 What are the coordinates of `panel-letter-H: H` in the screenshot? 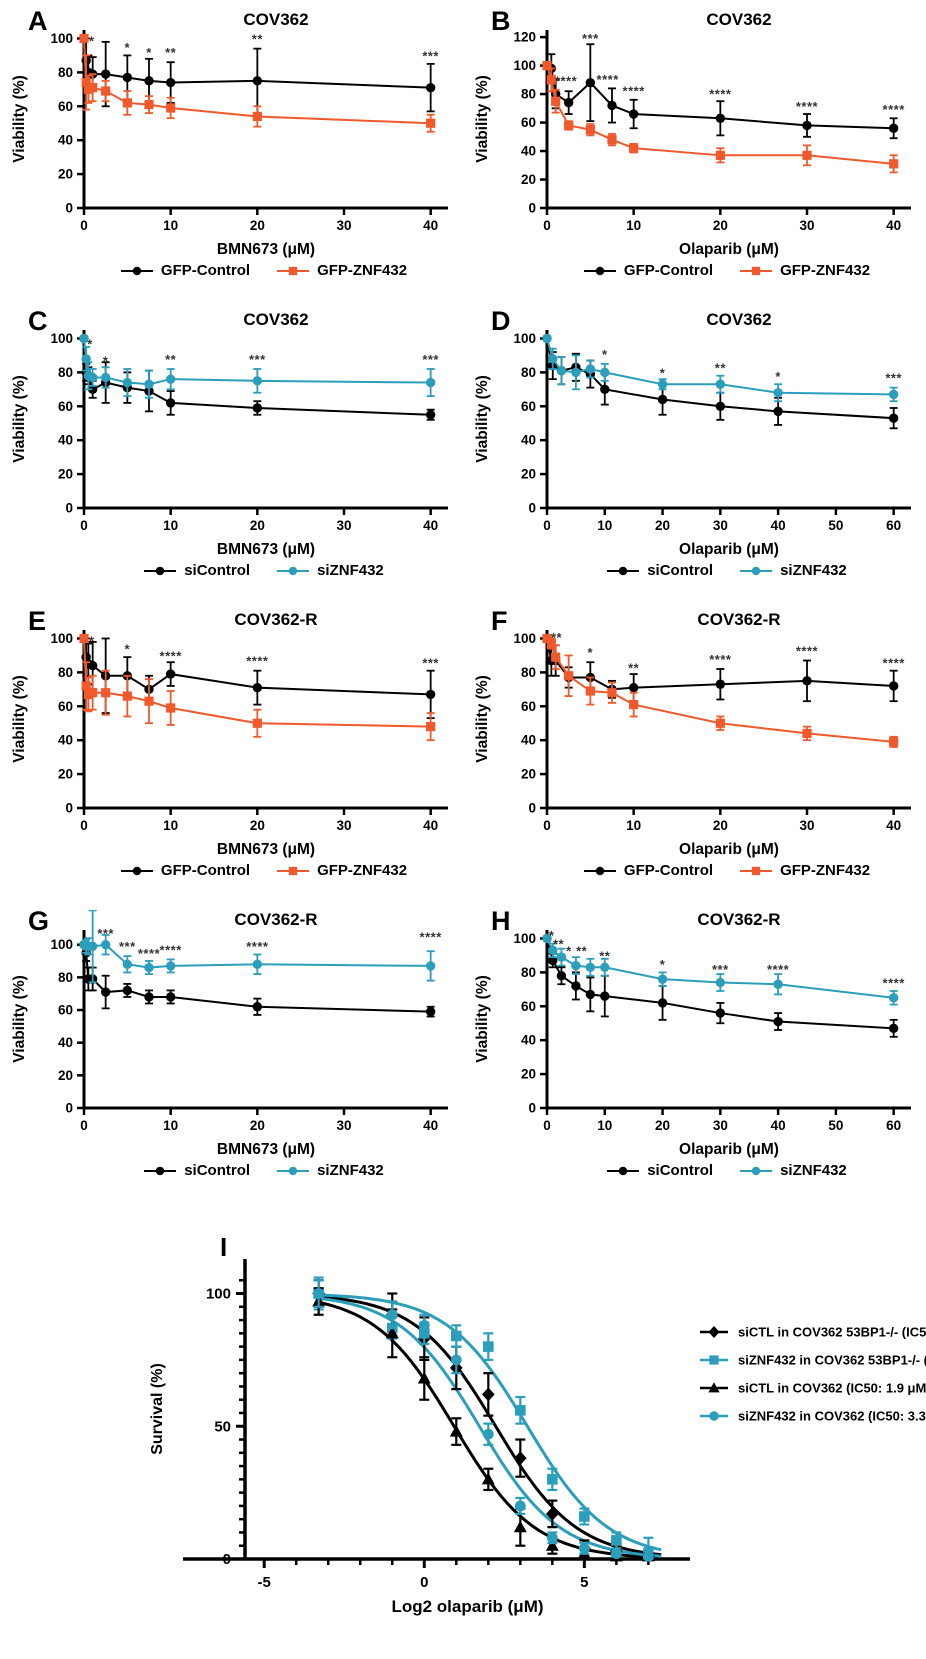 It's located at (501, 921).